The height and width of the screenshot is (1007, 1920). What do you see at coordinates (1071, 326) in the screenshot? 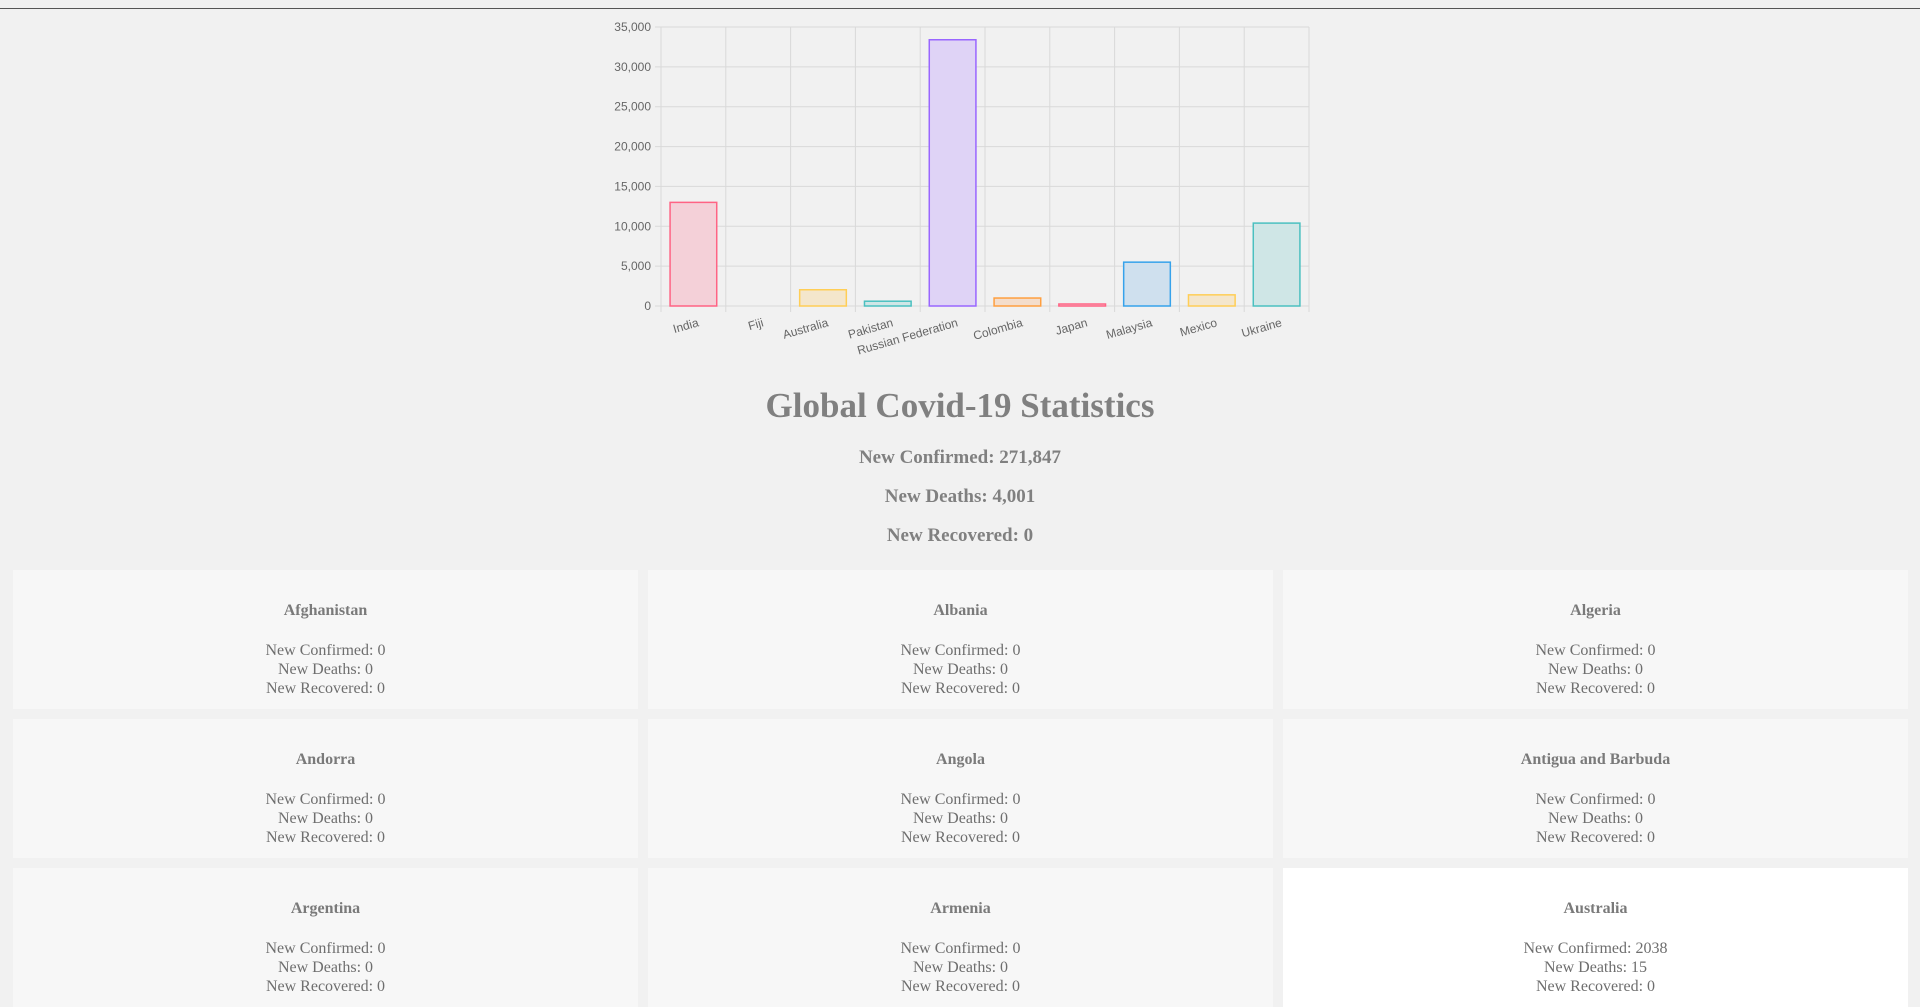
I see `x-tick-label: Japan` at bounding box center [1071, 326].